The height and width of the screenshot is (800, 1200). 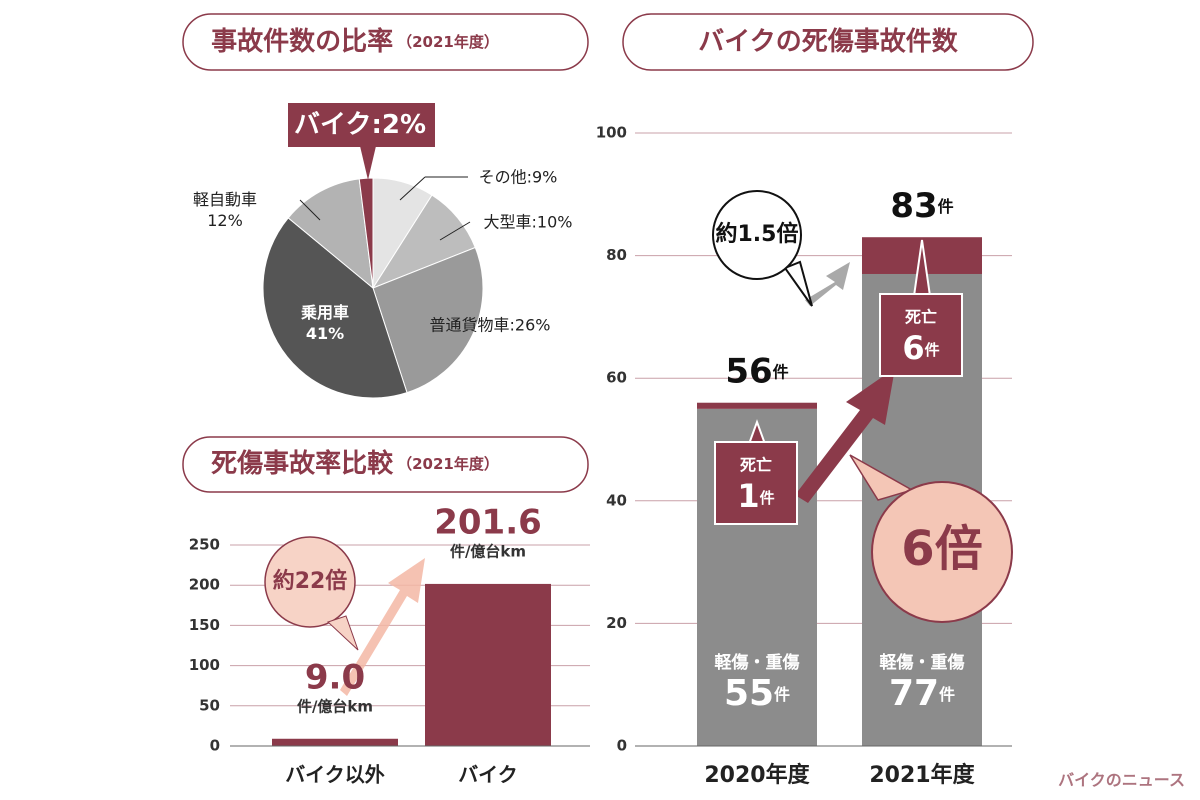 What do you see at coordinates (616, 378) in the screenshot?
I see `y-tick-label: 60` at bounding box center [616, 378].